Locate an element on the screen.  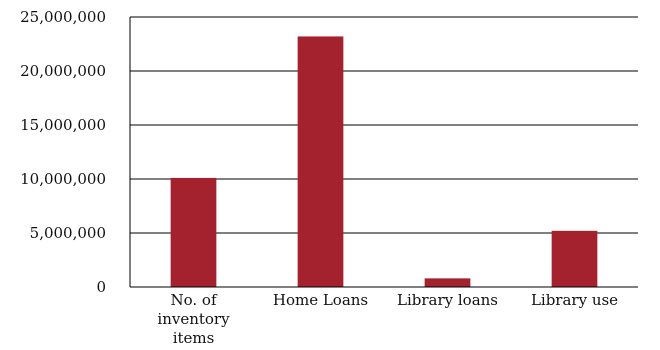
x-category-label: No. of inventory items is located at coordinates (193, 319).